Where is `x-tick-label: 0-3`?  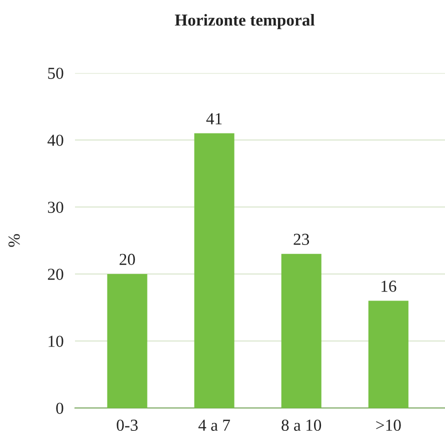 x-tick-label: 0-3 is located at coordinates (127, 425).